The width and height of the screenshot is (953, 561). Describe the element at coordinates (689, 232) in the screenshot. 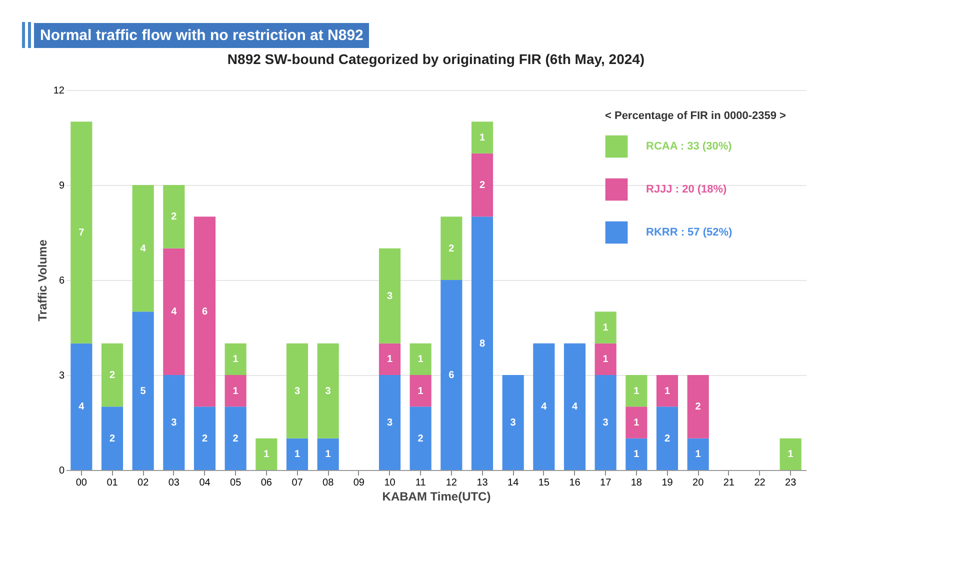

I see `legend-label: RKRR : 57 (52%)` at that location.